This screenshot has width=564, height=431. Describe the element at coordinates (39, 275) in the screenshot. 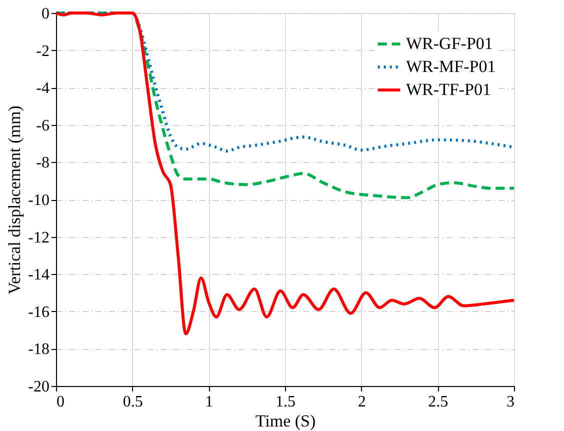

I see `y-tick-label: -14` at that location.